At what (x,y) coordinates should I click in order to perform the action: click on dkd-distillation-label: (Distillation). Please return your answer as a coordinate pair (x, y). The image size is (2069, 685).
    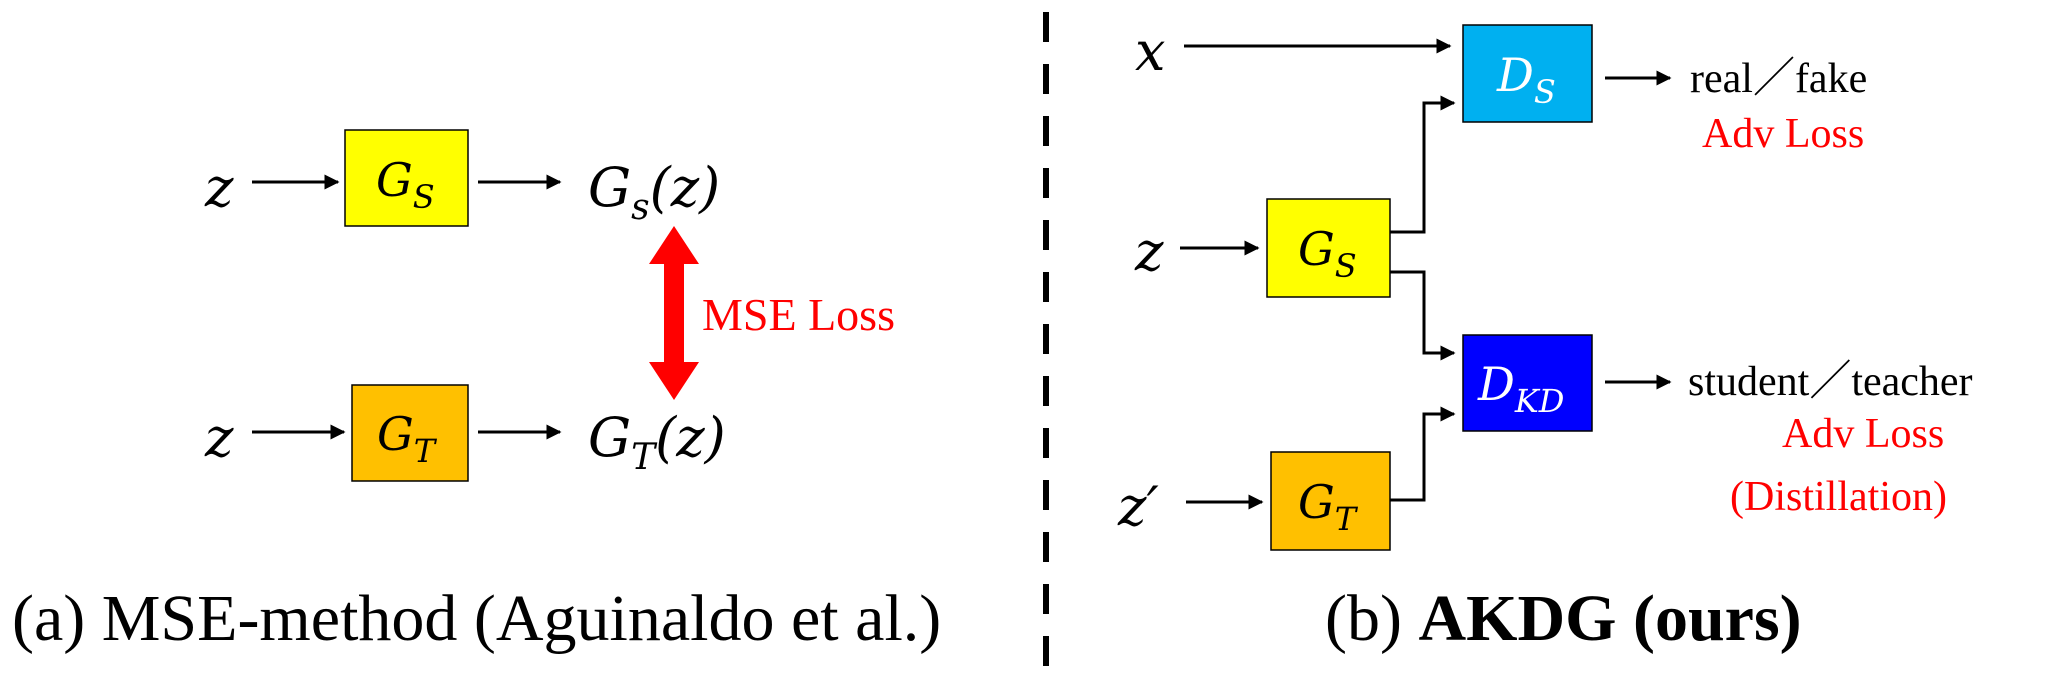
    Looking at the image, I should click on (1838, 497).